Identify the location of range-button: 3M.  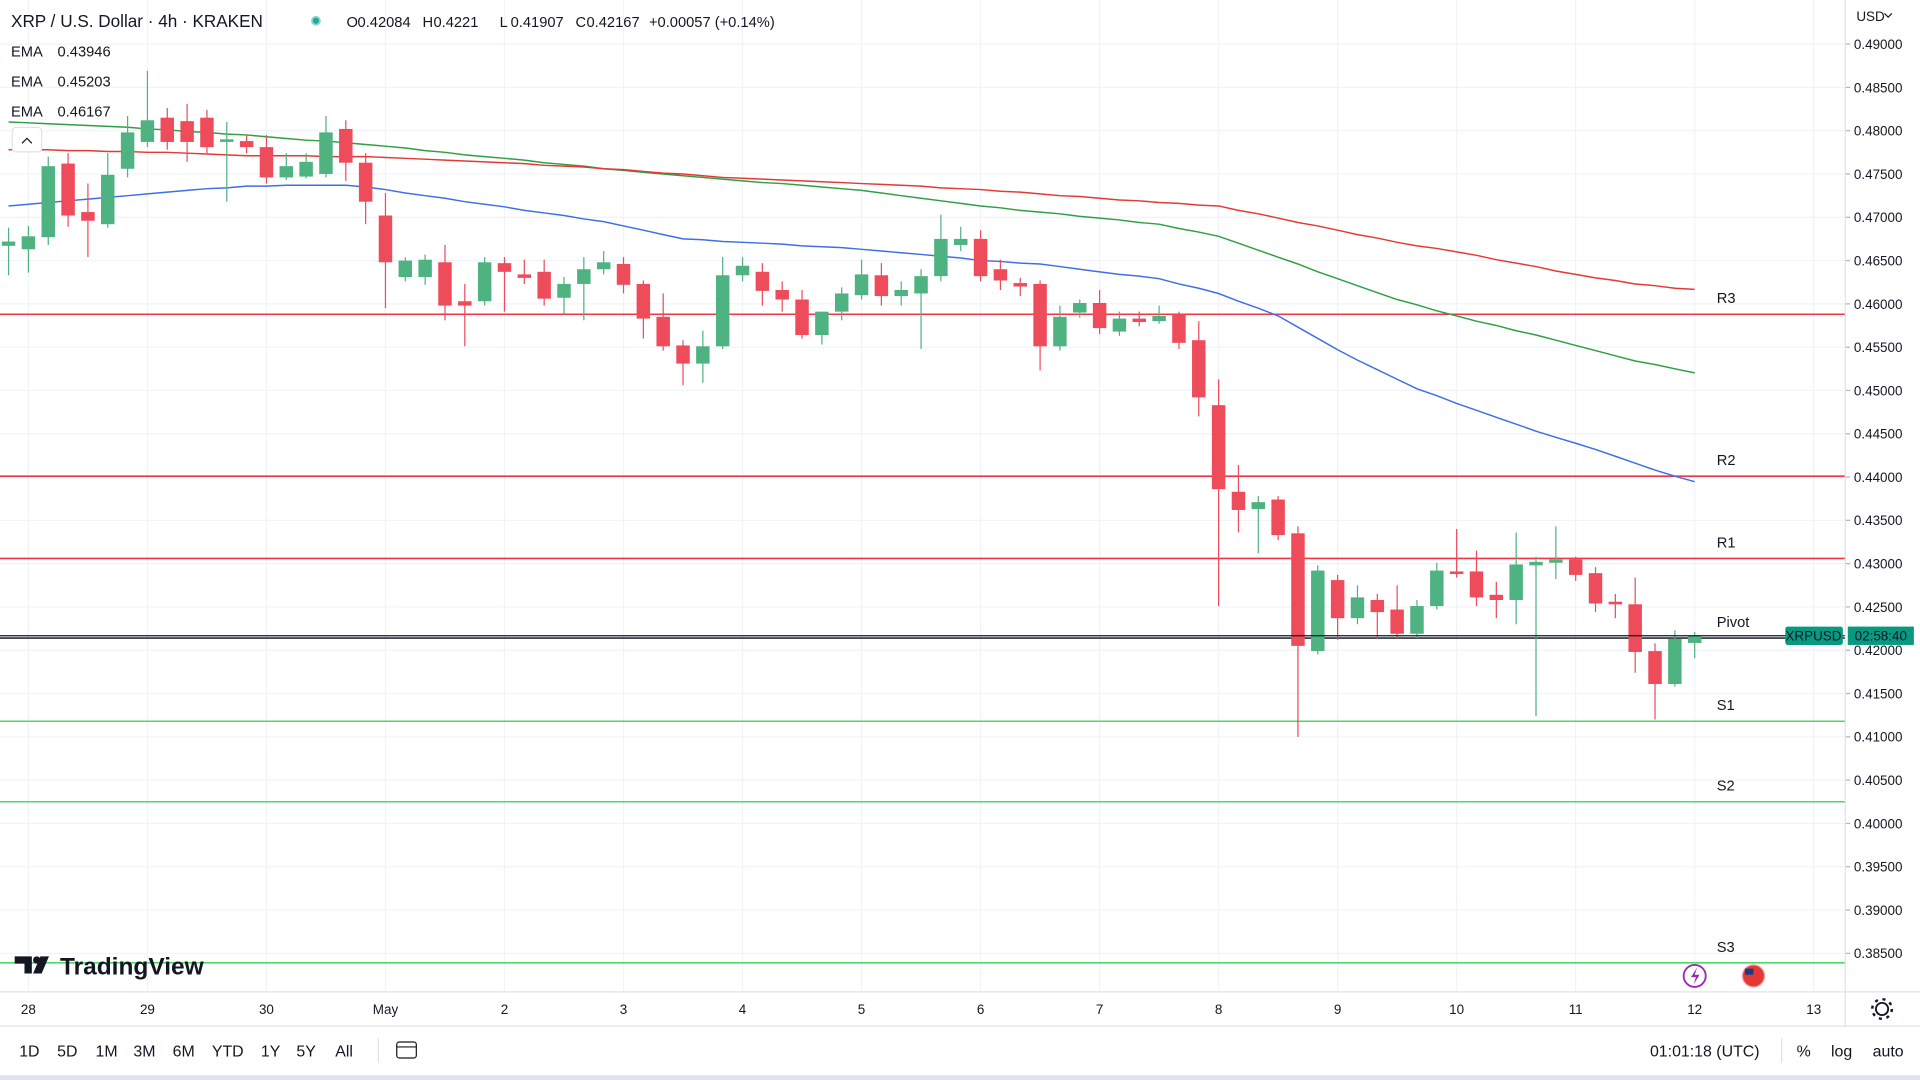
(144, 1052).